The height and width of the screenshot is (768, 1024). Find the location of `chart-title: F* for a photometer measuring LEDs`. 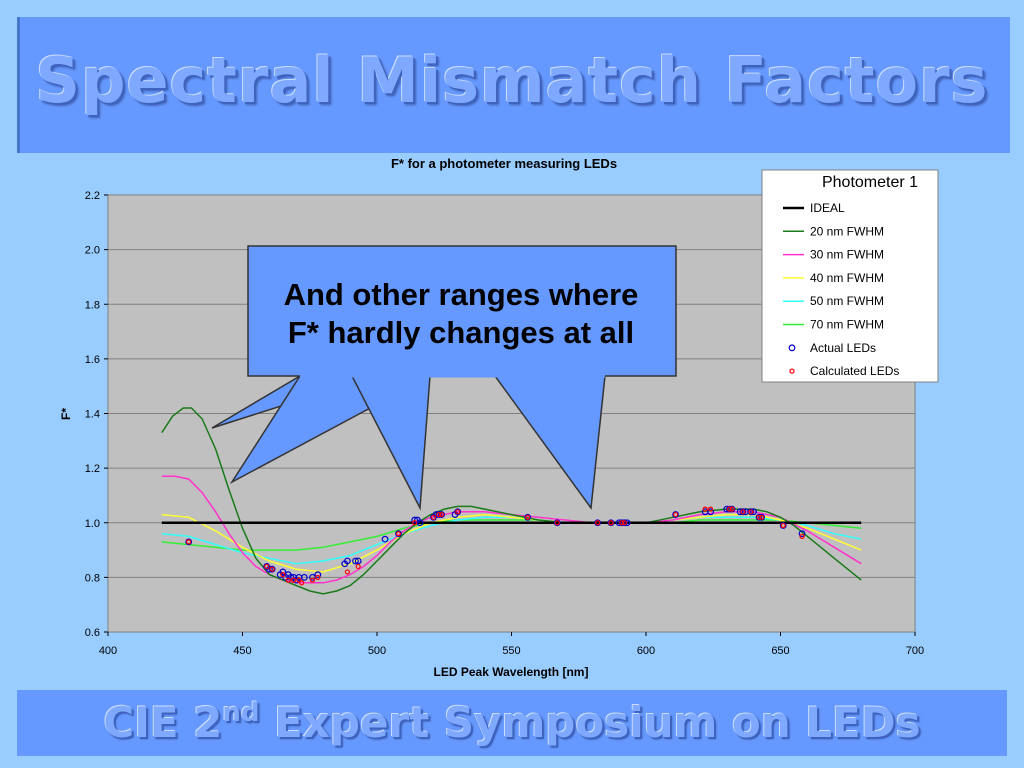

chart-title: F* for a photometer measuring LEDs is located at coordinates (504, 163).